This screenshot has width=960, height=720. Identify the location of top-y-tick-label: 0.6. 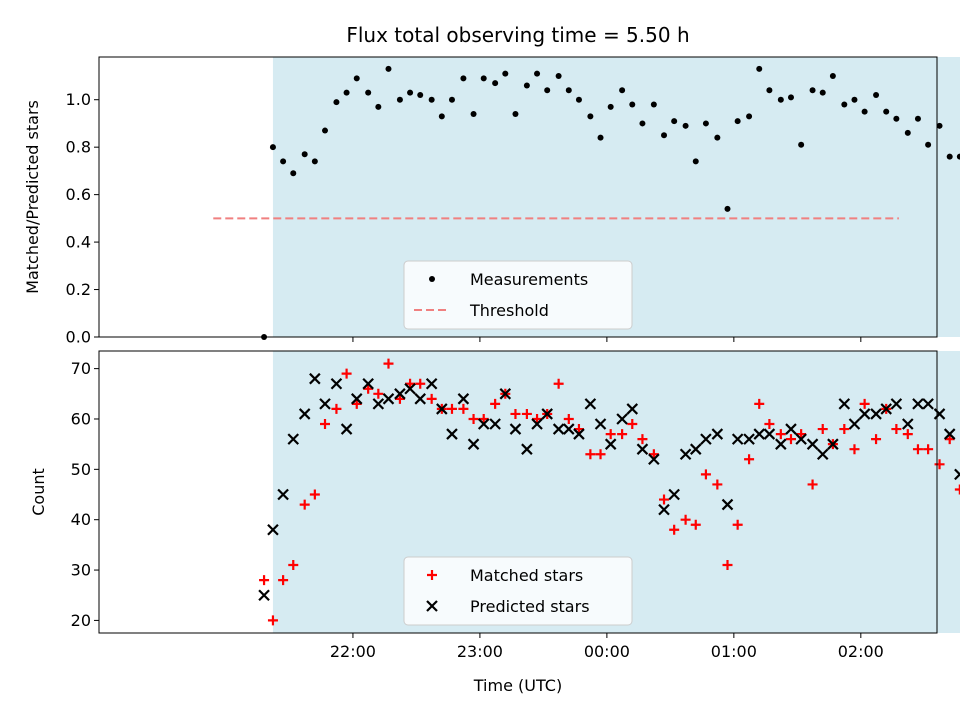
(78, 194).